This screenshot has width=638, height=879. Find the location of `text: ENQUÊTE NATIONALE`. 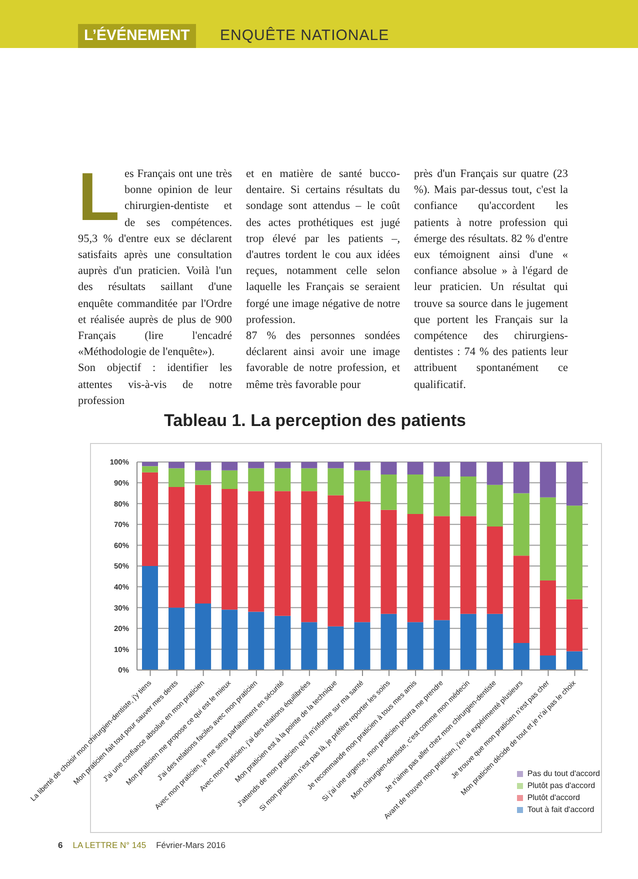

text: ENQUÊTE NATIONALE is located at coordinates (305, 36).